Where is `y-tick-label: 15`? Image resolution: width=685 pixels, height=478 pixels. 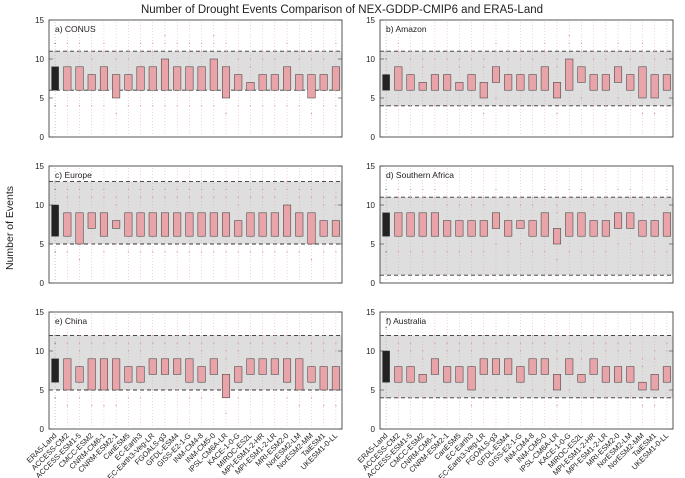 y-tick-label: 15 is located at coordinates (370, 166).